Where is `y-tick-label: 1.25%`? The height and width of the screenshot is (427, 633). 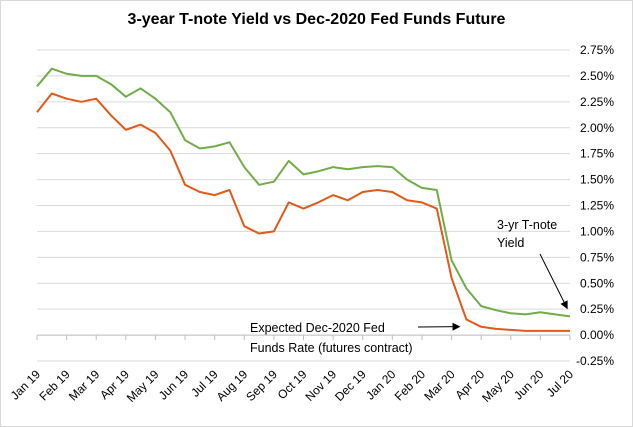 y-tick-label: 1.25% is located at coordinates (597, 206).